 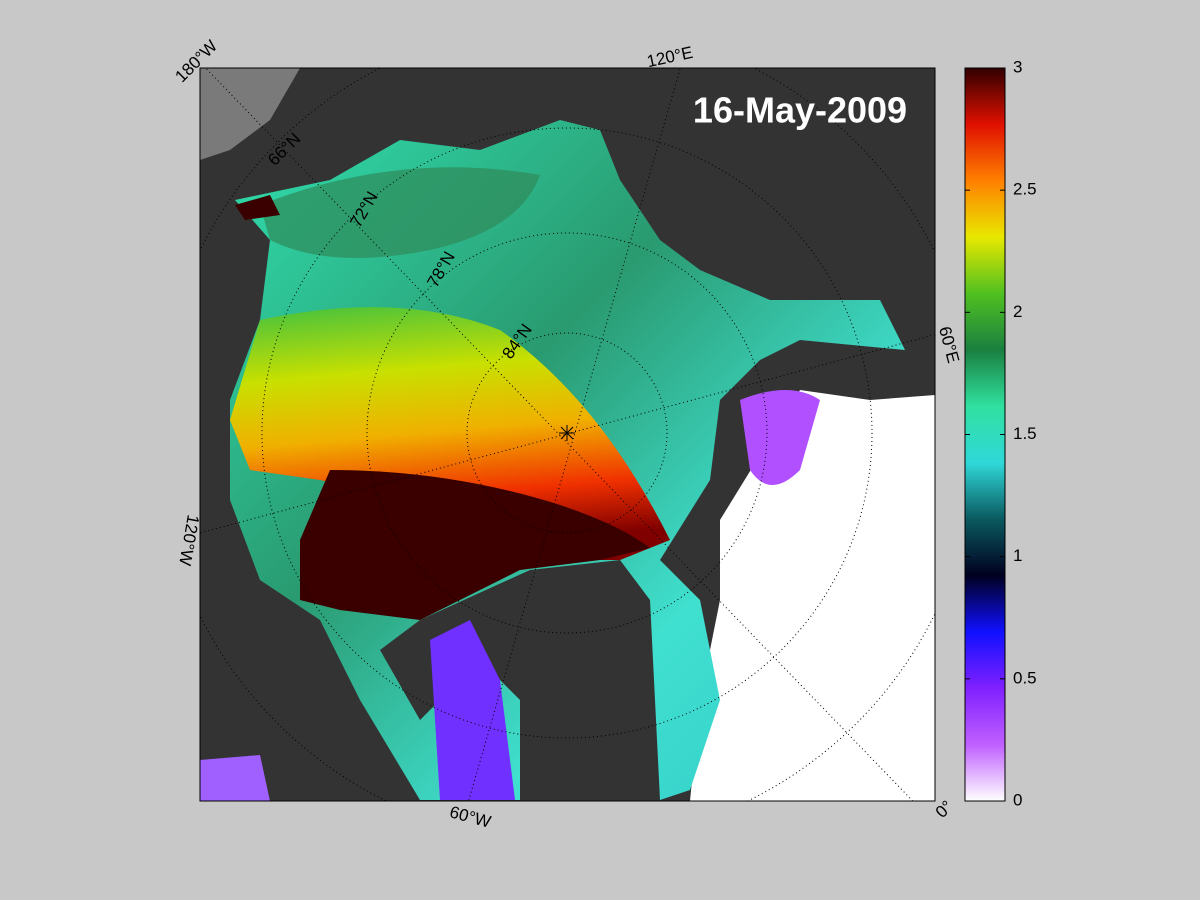 I want to click on colorbar-tick-label: 0.5, so click(x=1025, y=677).